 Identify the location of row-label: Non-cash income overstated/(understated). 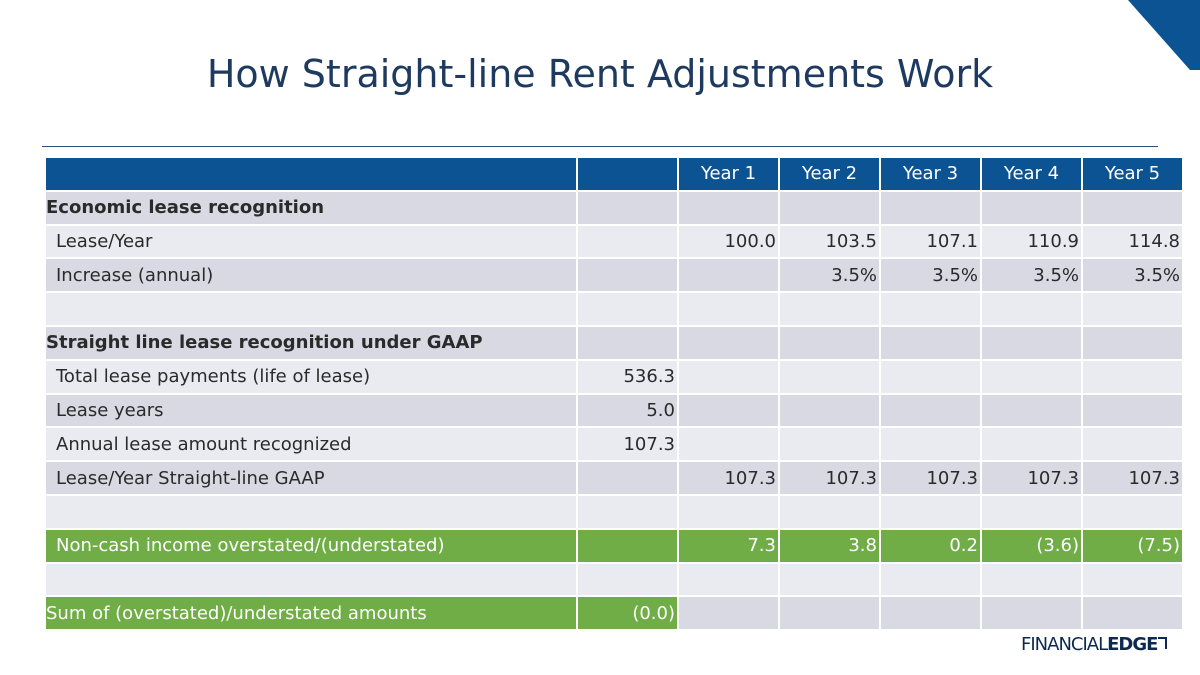
(311, 545).